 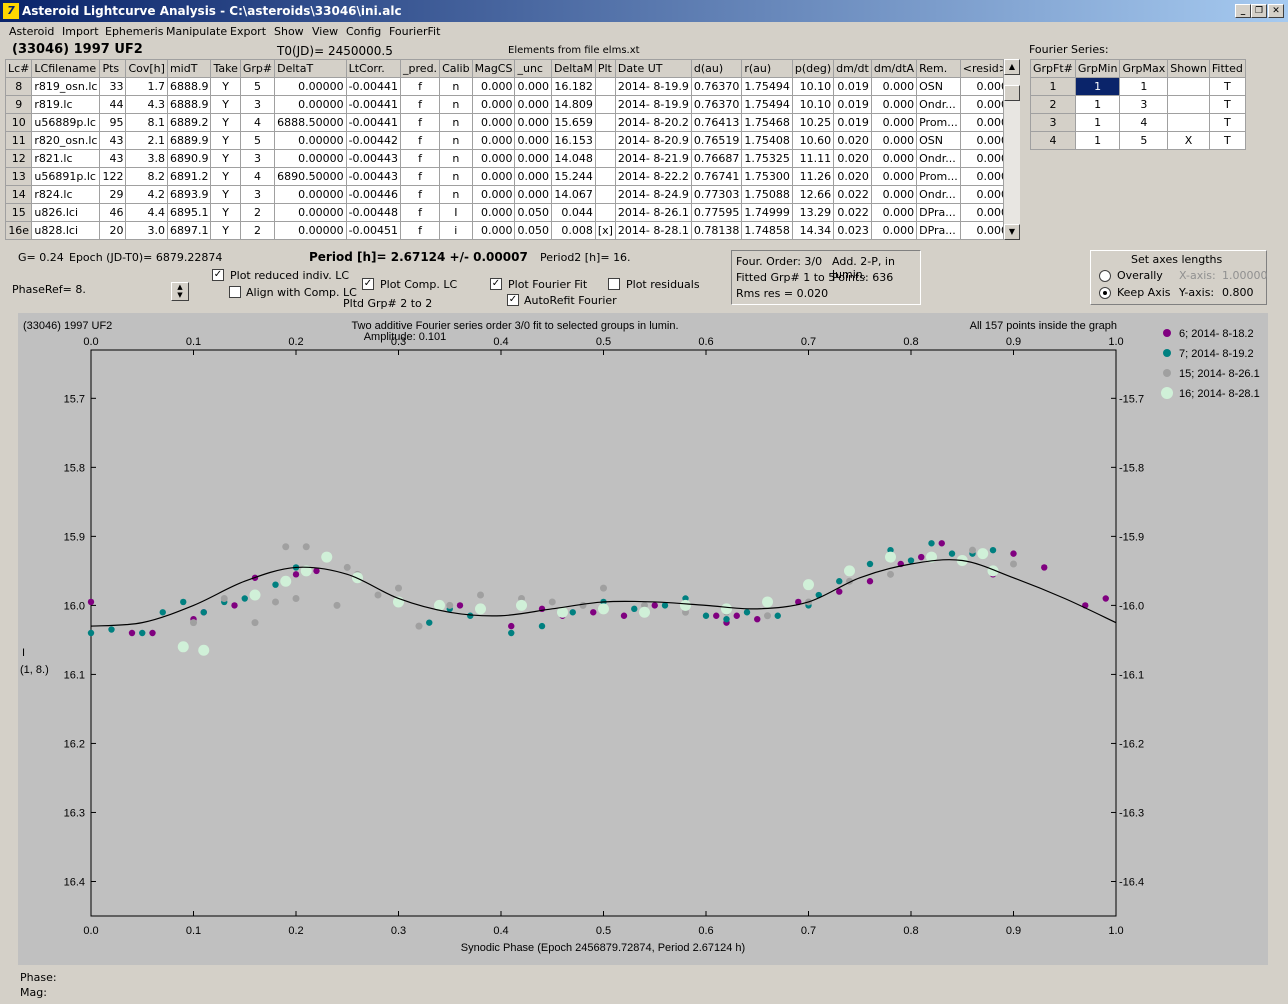 What do you see at coordinates (767, 176) in the screenshot?
I see `lc-cell: 1.75300` at bounding box center [767, 176].